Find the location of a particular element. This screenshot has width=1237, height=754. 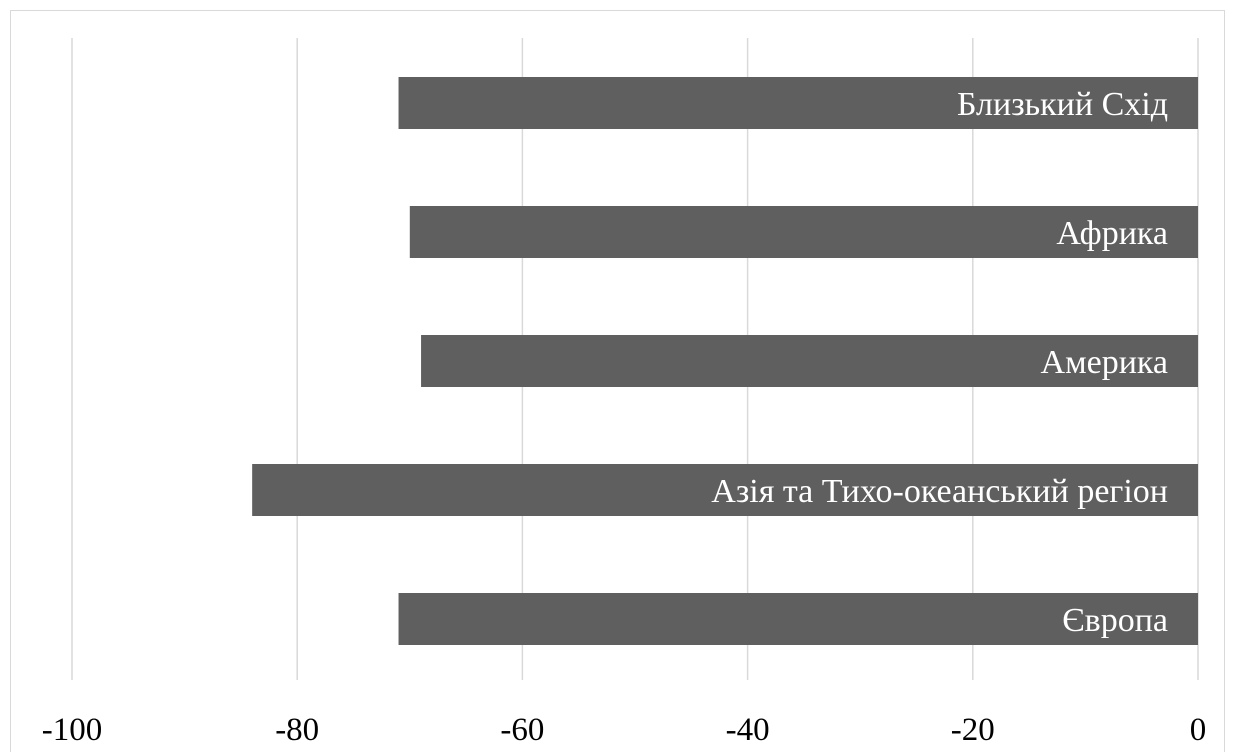

x-tick-label-2: -60 is located at coordinates (522, 730).